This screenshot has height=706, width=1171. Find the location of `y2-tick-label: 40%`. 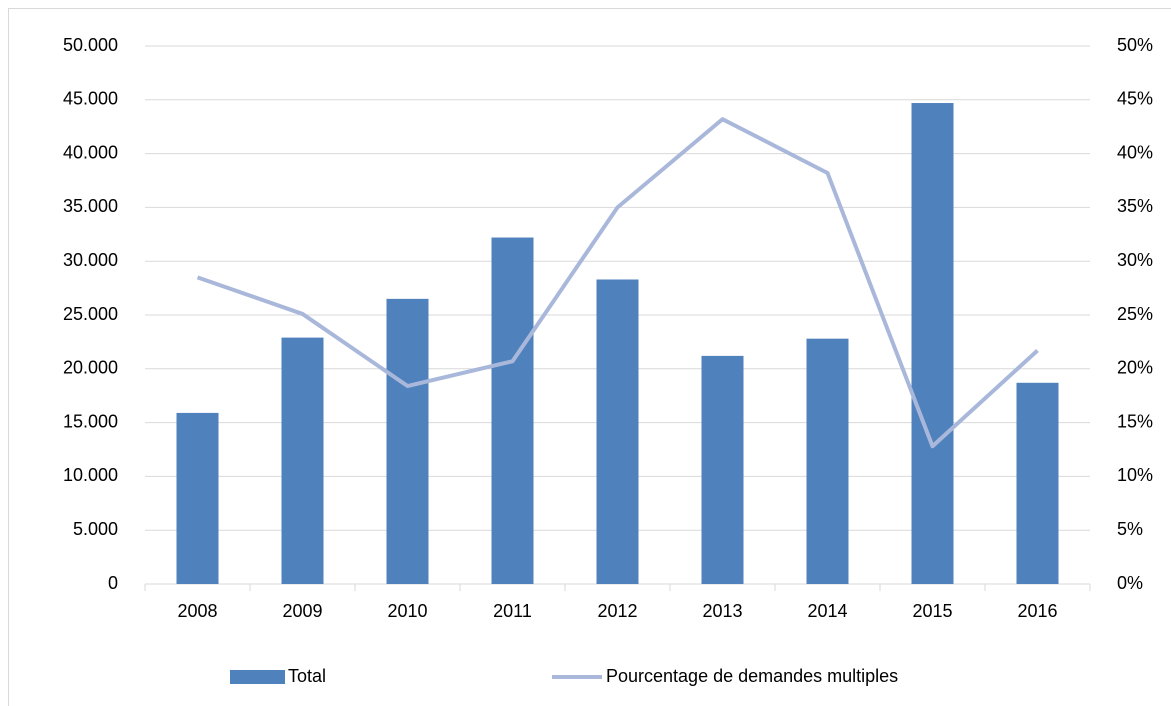

y2-tick-label: 40% is located at coordinates (1135, 152).